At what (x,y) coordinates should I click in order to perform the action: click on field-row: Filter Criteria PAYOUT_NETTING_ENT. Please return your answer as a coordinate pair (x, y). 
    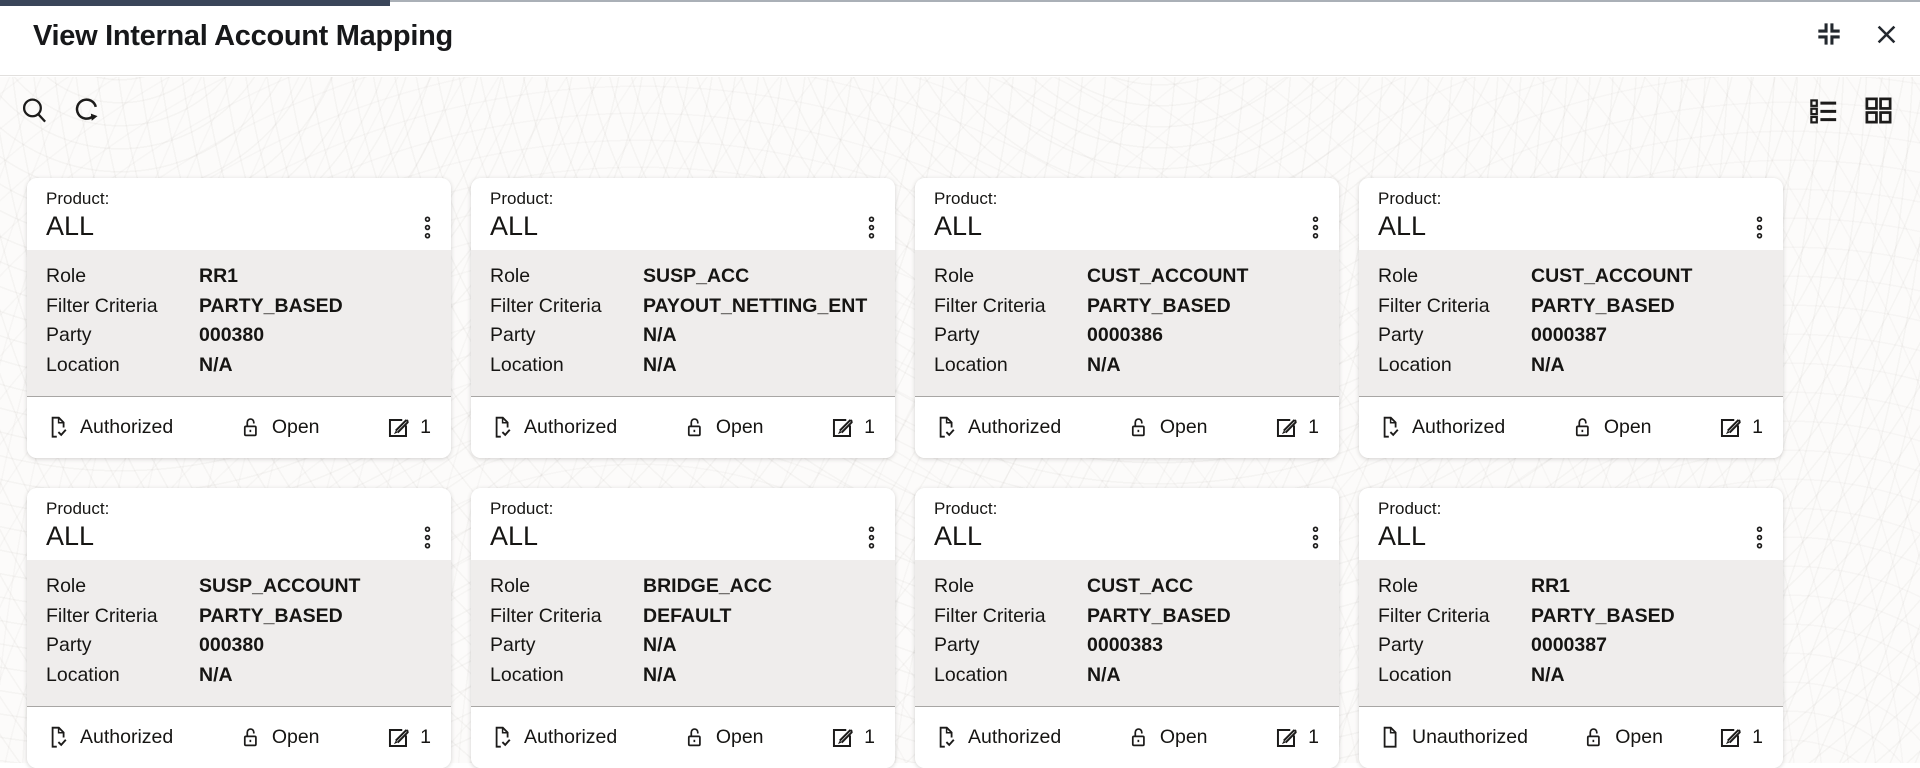
    Looking at the image, I should click on (685, 307).